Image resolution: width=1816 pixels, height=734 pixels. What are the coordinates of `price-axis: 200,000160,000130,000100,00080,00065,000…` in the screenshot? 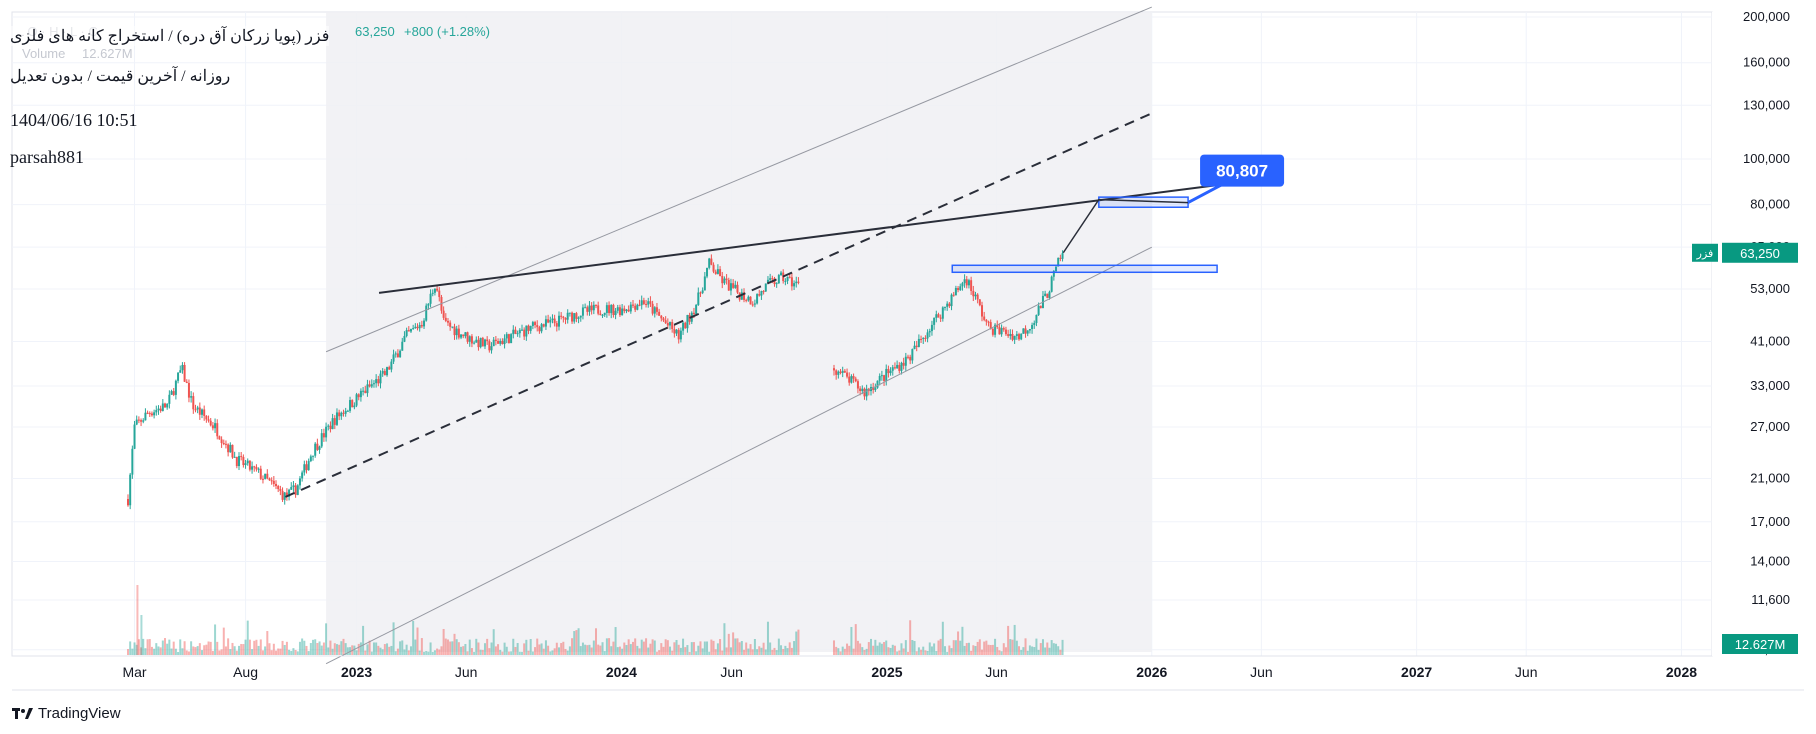 It's located at (1748, 333).